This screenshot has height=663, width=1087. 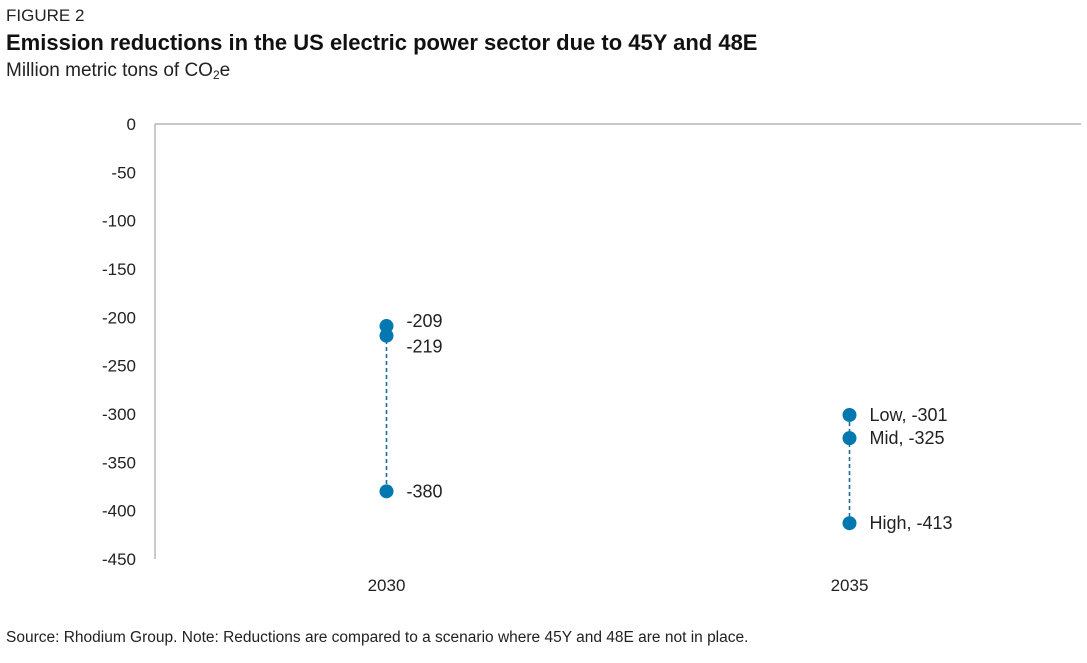 I want to click on data-label: High, -413, so click(x=911, y=523).